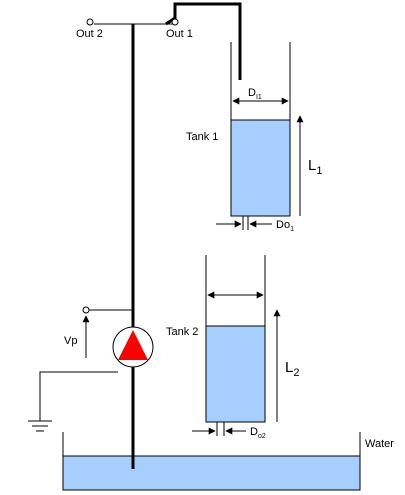  I want to click on tank1-water, so click(260, 168).